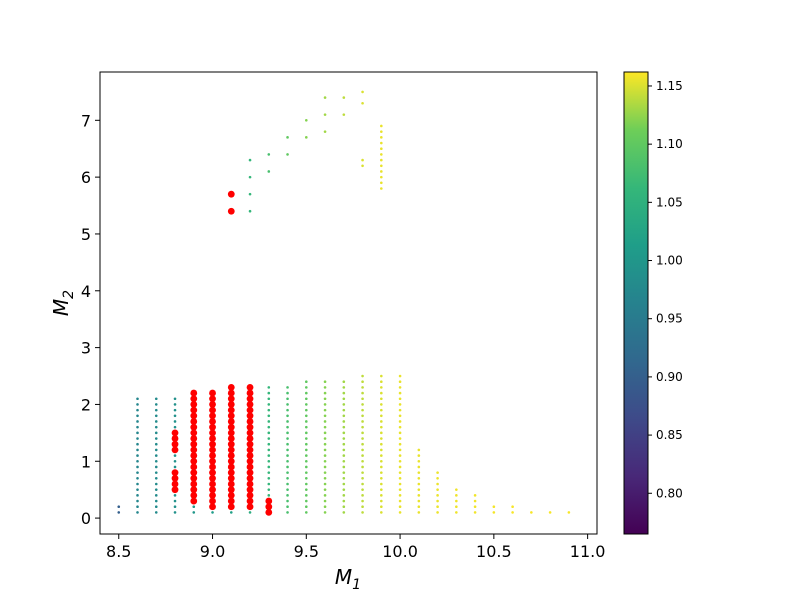 This screenshot has height=598, width=797. Describe the element at coordinates (86, 461) in the screenshot. I see `y-tick-label: 1` at that location.